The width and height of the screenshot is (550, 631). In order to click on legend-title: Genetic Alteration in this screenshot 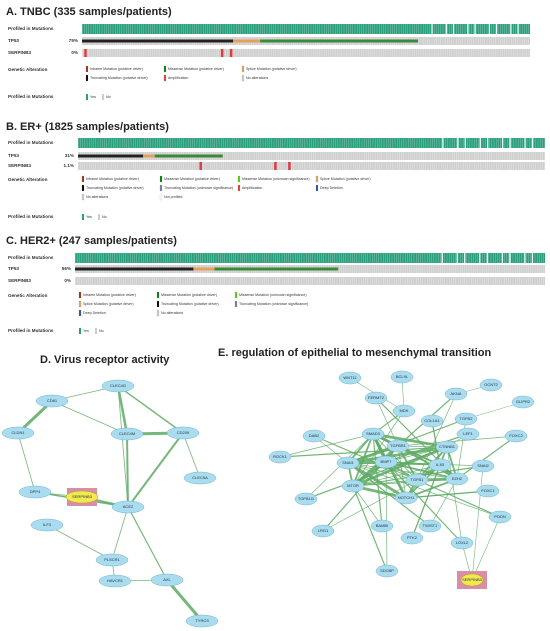, I will do `click(28, 69)`.